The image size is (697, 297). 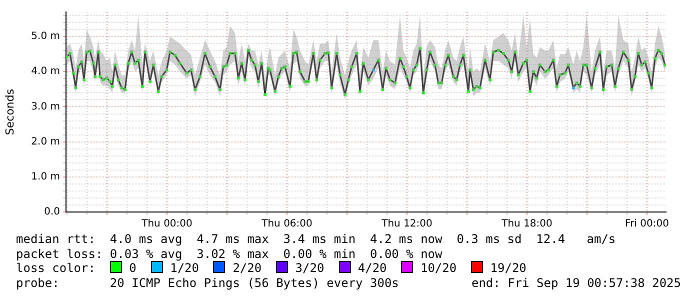 I want to click on text: 4/20, so click(x=372, y=268).